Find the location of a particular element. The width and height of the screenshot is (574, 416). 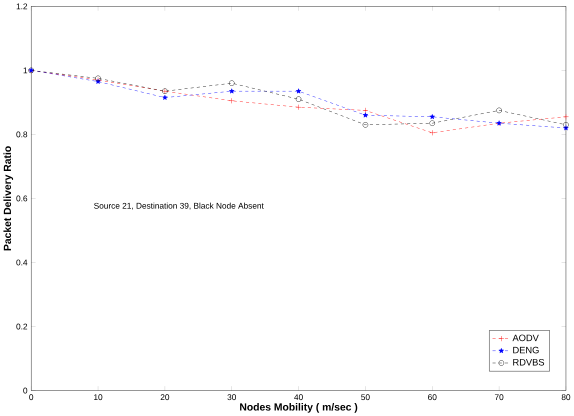

y-tick-label: 0 is located at coordinates (25, 391).